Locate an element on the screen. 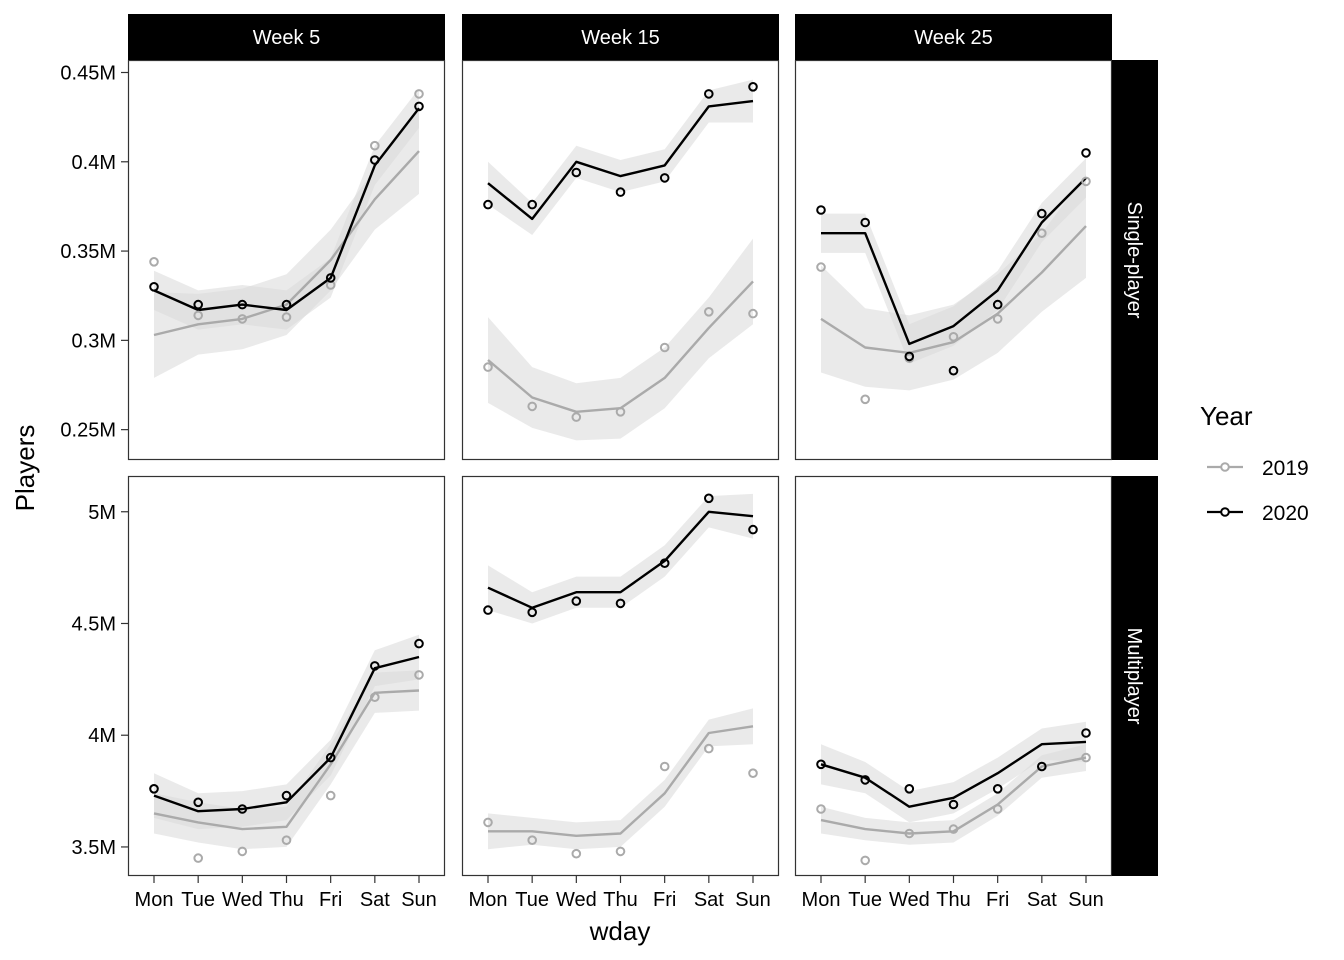 The height and width of the screenshot is (960, 1344). panel-background is located at coordinates (620, 676).